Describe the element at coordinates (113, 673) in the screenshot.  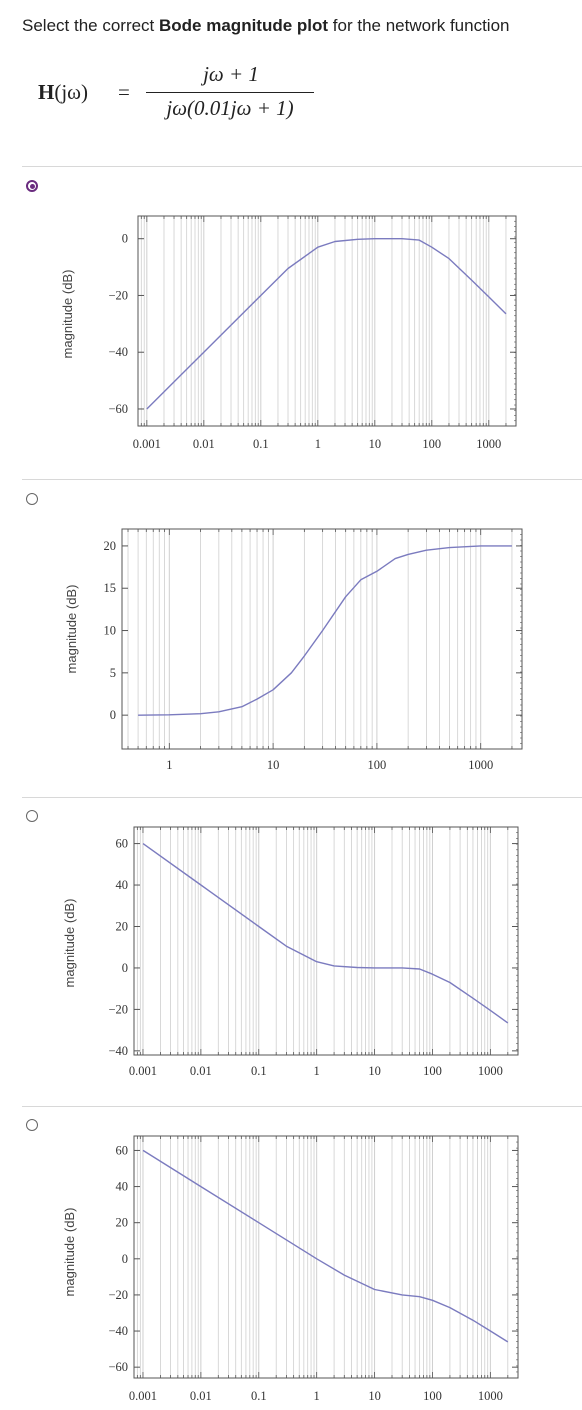
I see `y-tick-label: 5` at that location.